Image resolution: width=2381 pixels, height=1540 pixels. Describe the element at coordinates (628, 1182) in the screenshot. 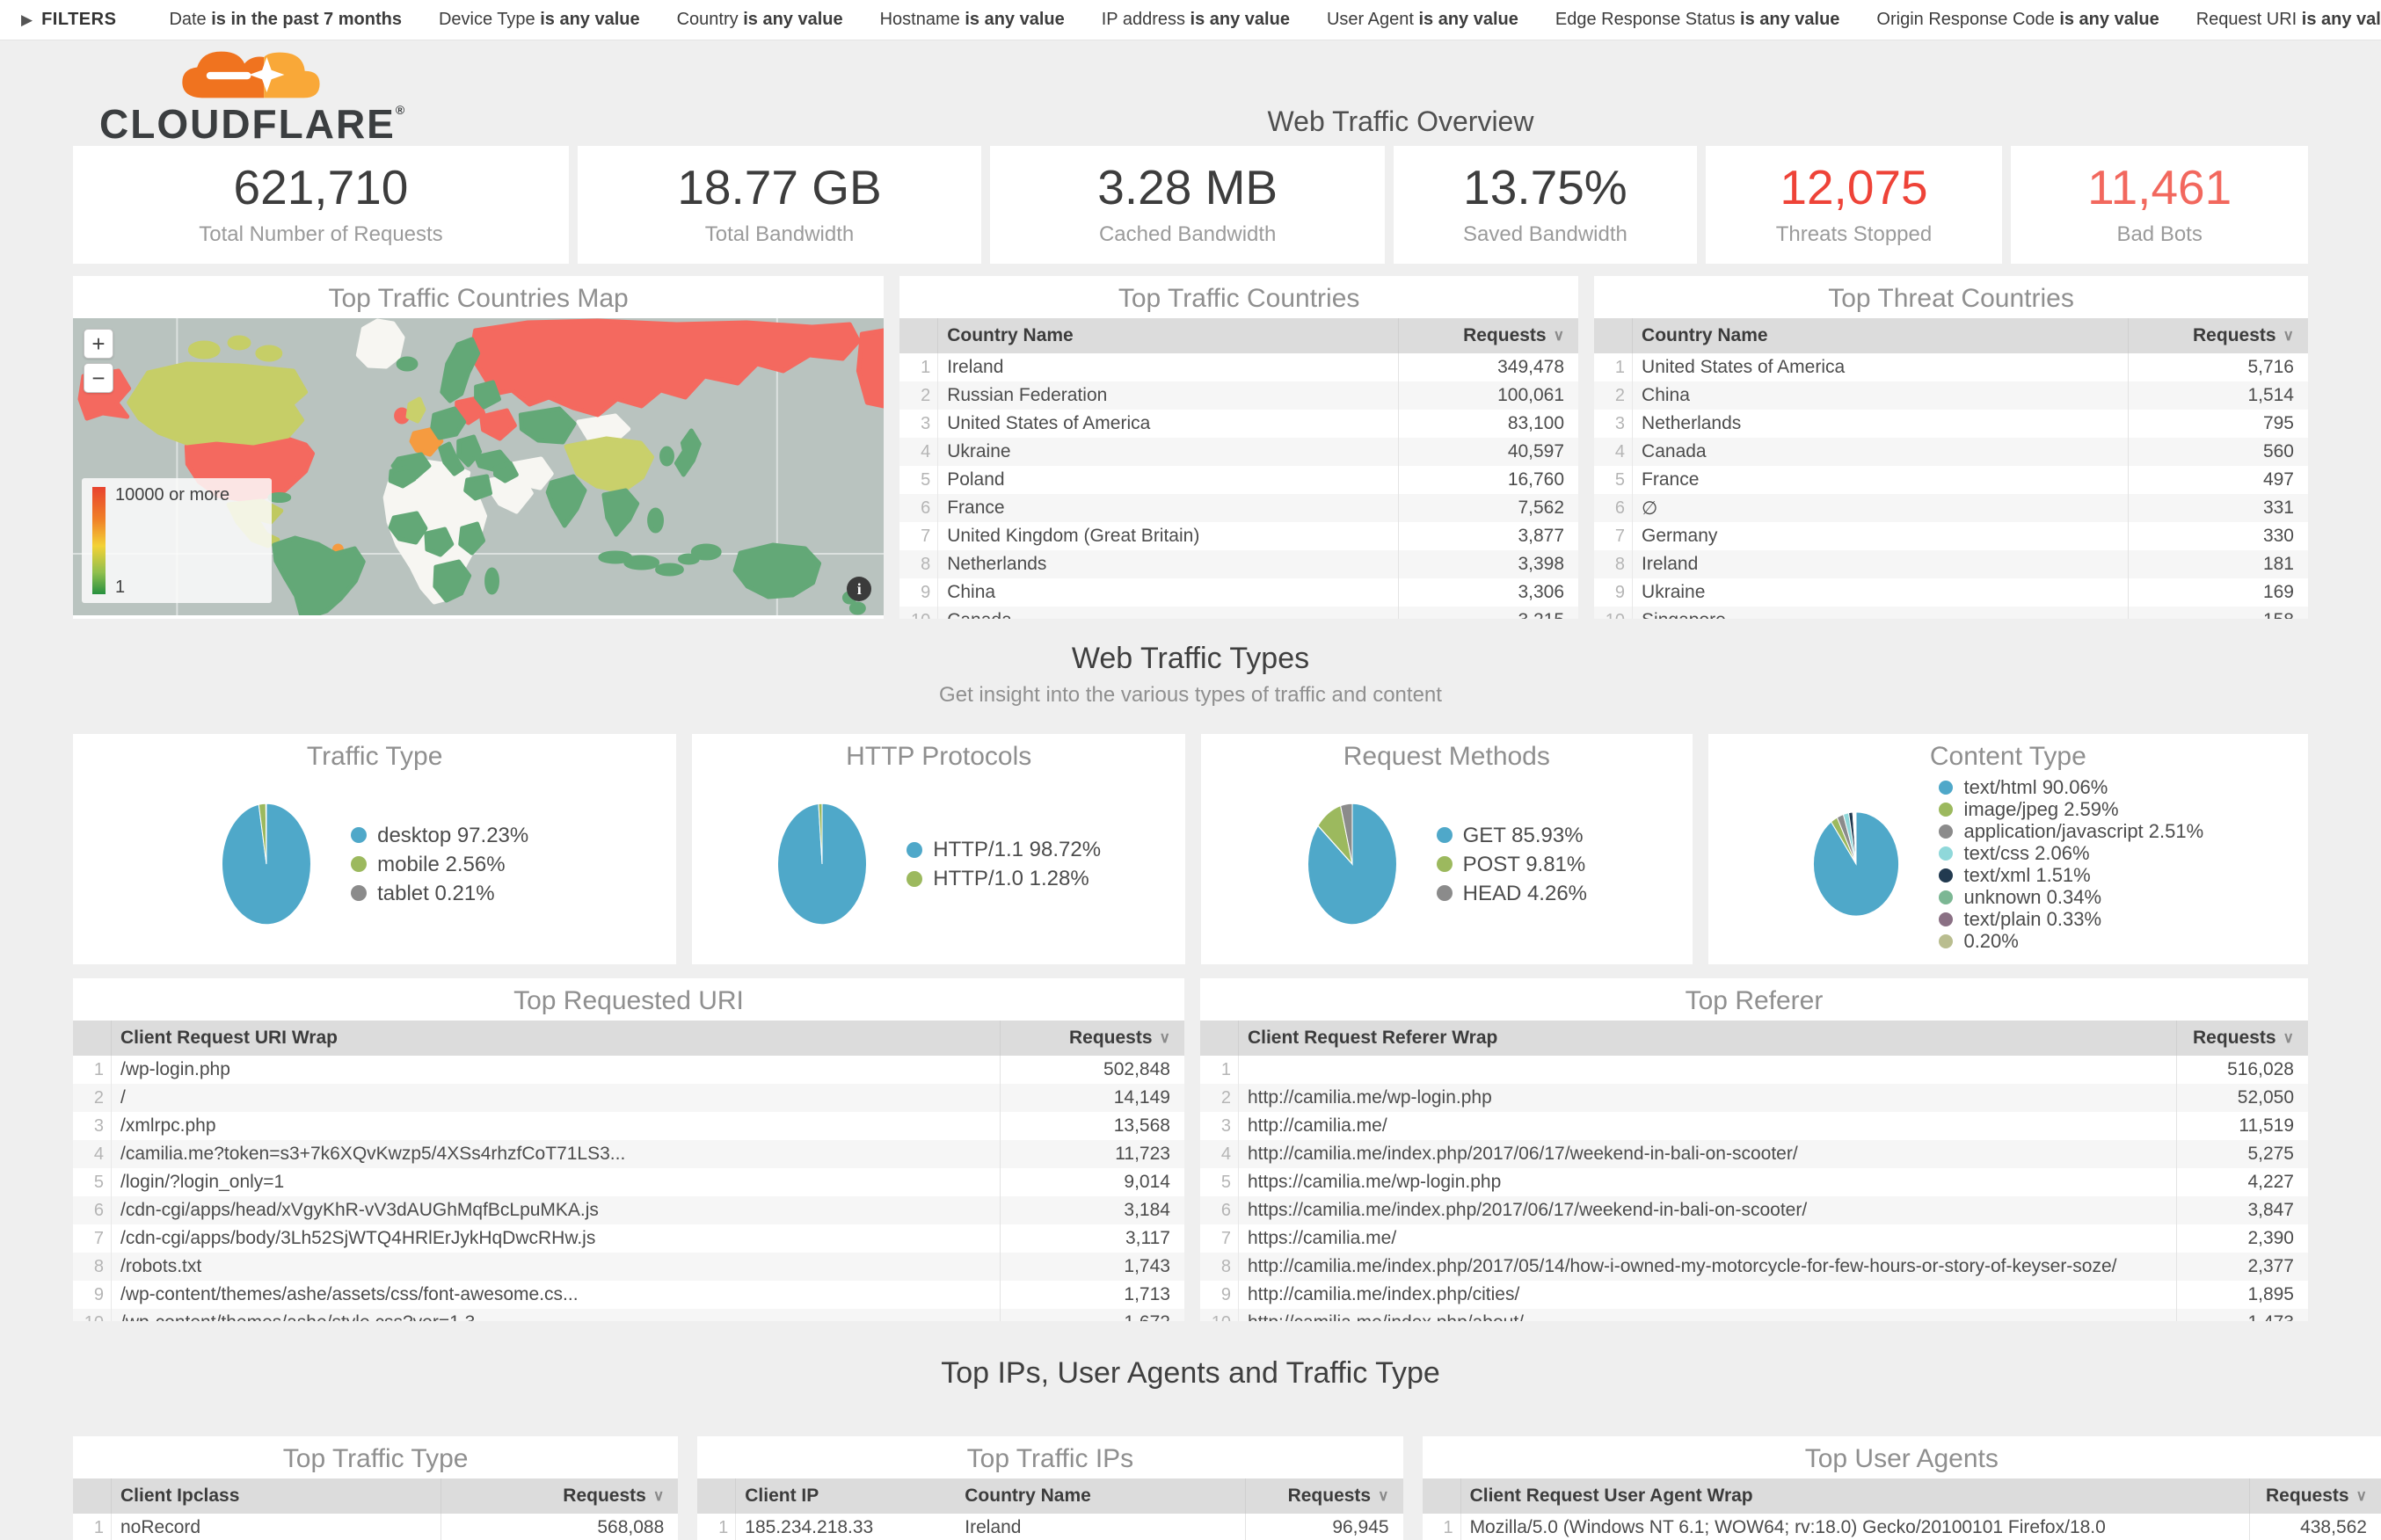

I see `table-row: 5/login/?login_only=1 9,014` at that location.